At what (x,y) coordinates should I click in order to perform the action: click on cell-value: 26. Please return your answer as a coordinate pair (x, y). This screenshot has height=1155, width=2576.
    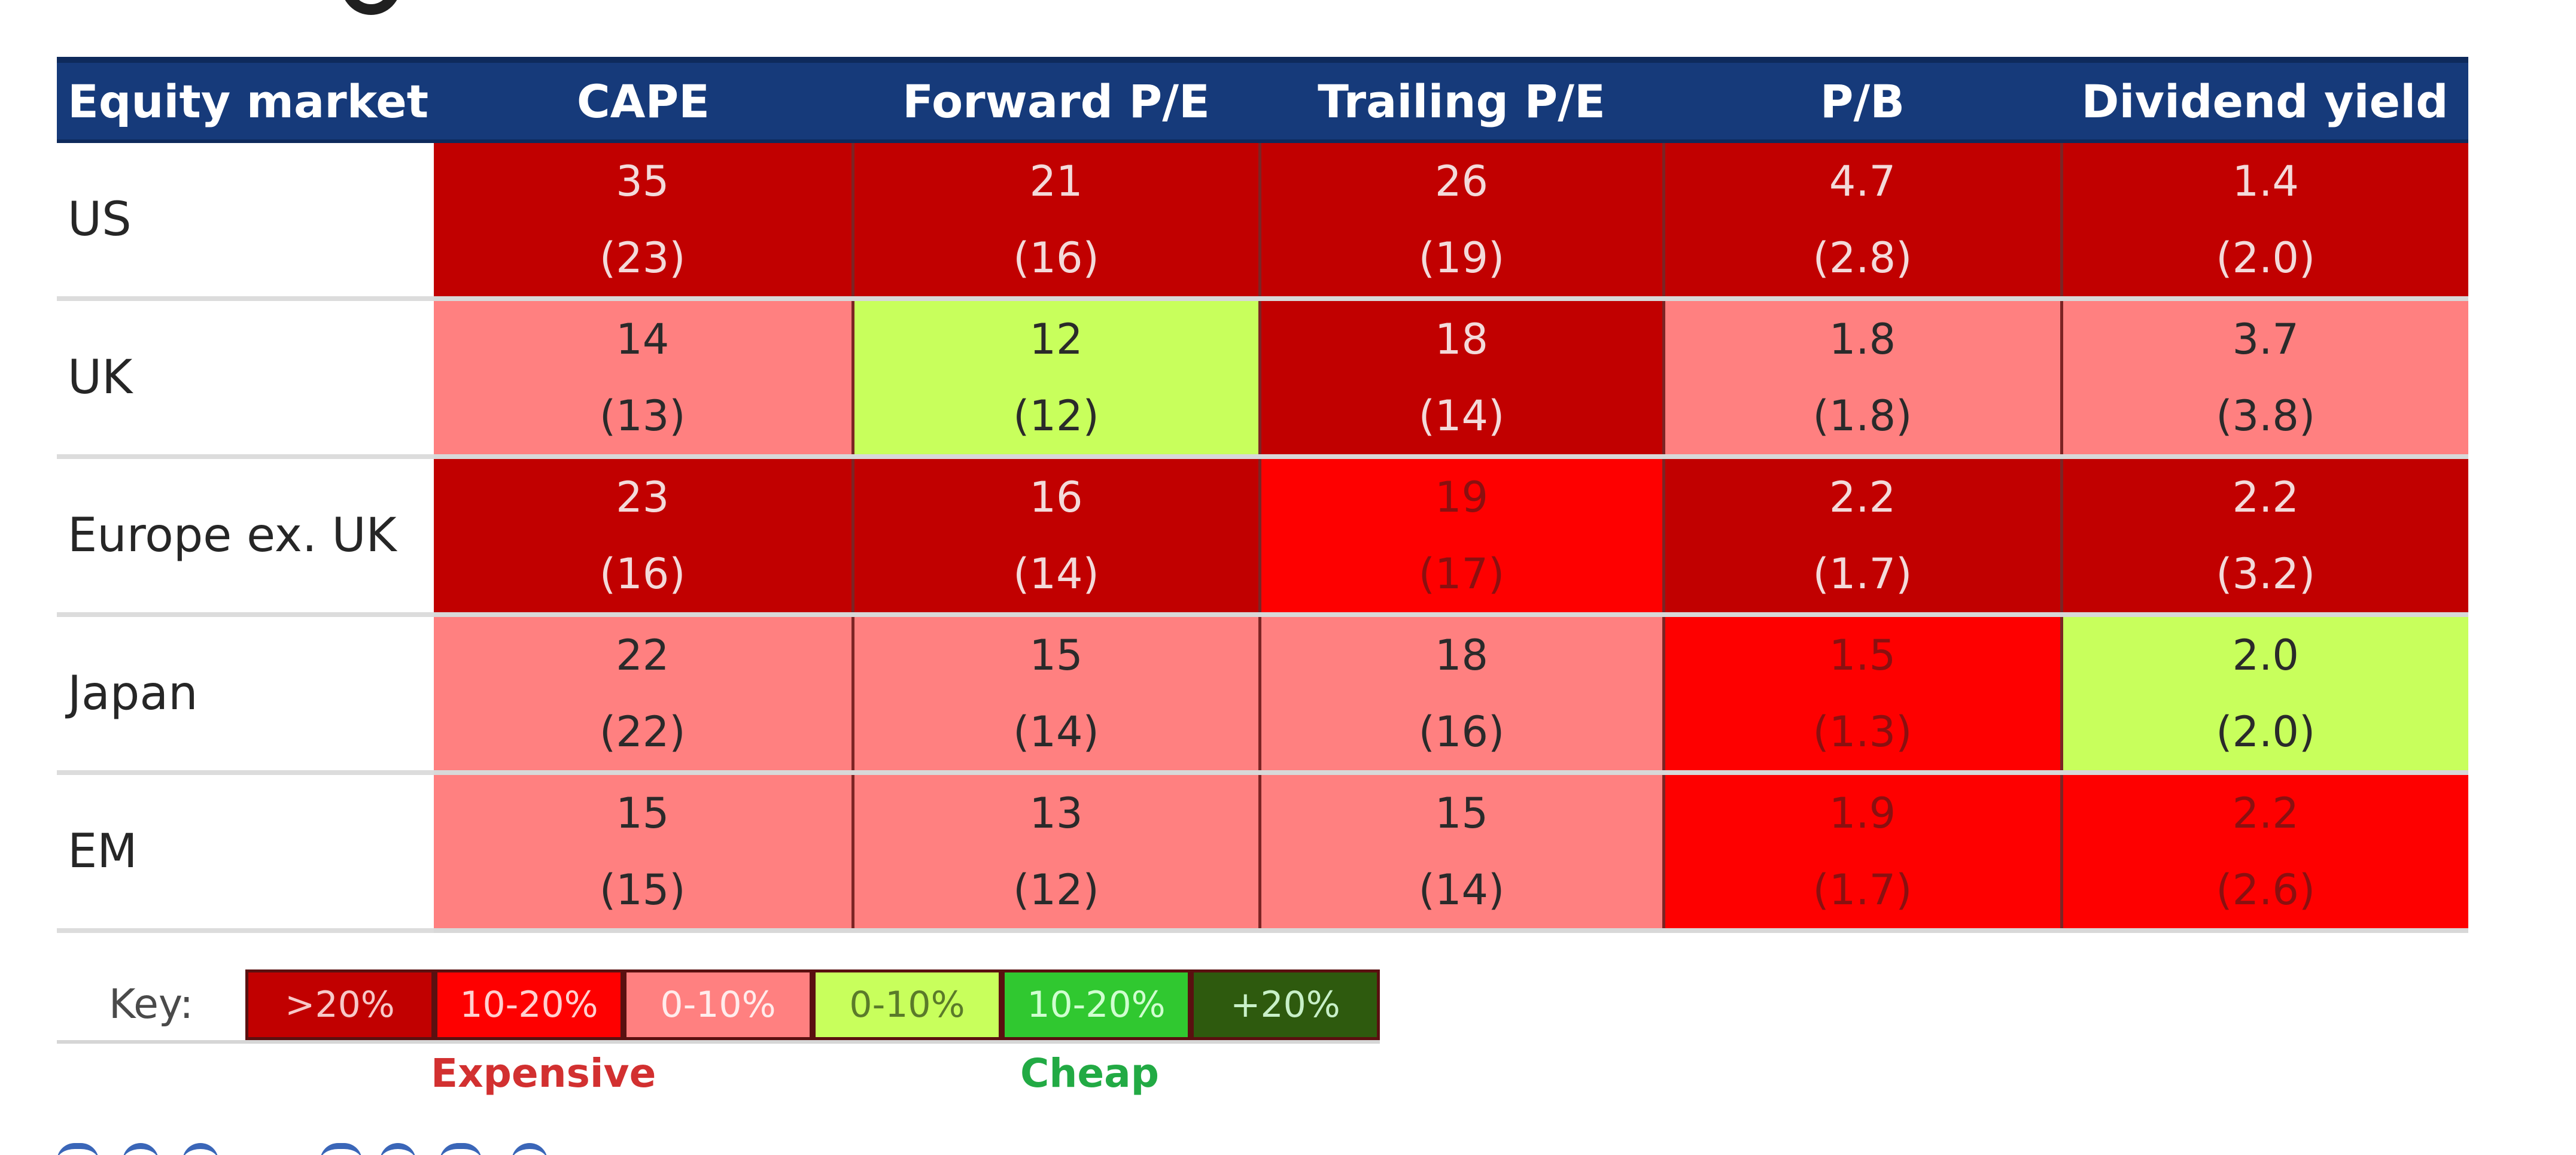
    Looking at the image, I should click on (1461, 181).